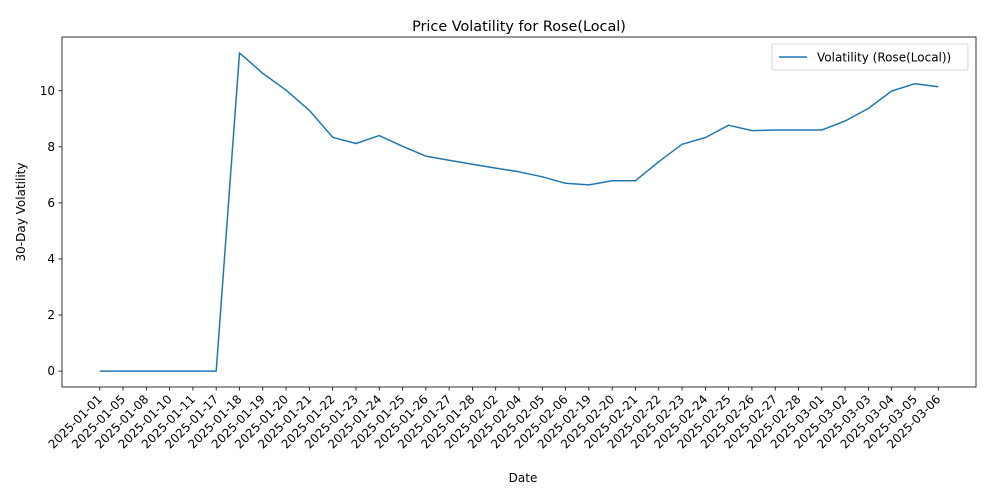 Image resolution: width=1000 pixels, height=500 pixels. Describe the element at coordinates (884, 58) in the screenshot. I see `legend-label: Volatility (Rose(Local))` at that location.